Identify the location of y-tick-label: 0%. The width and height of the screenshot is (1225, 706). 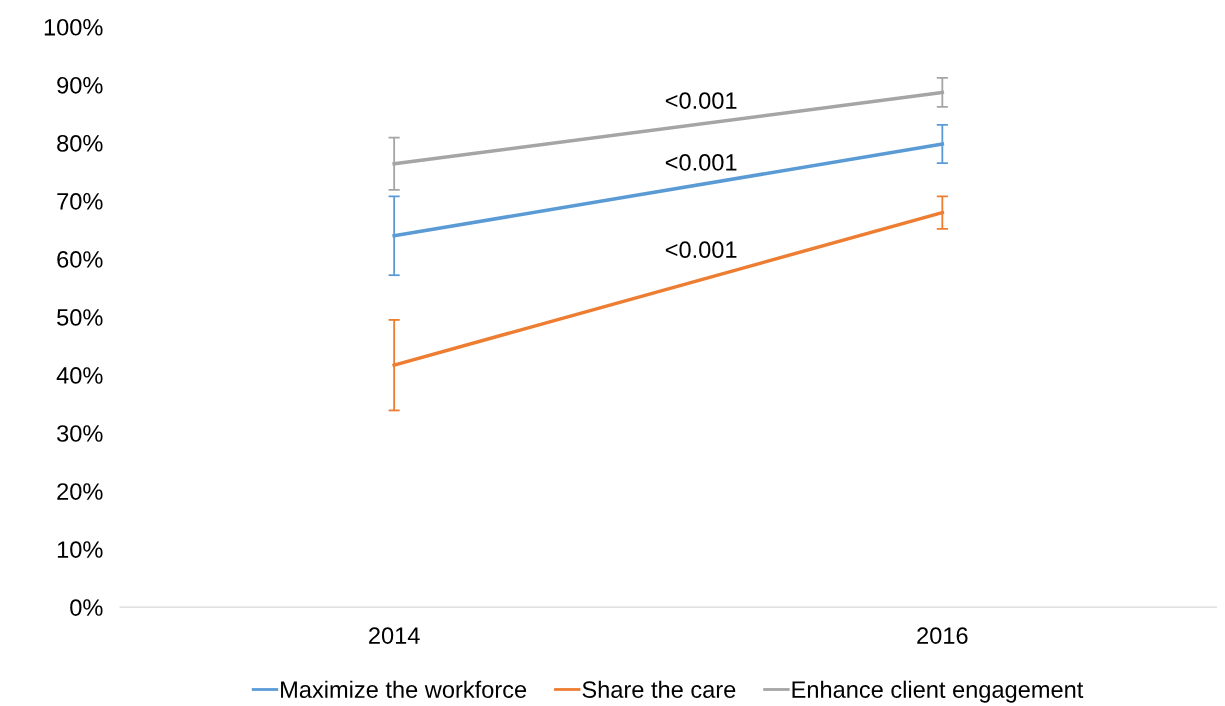
(86, 607).